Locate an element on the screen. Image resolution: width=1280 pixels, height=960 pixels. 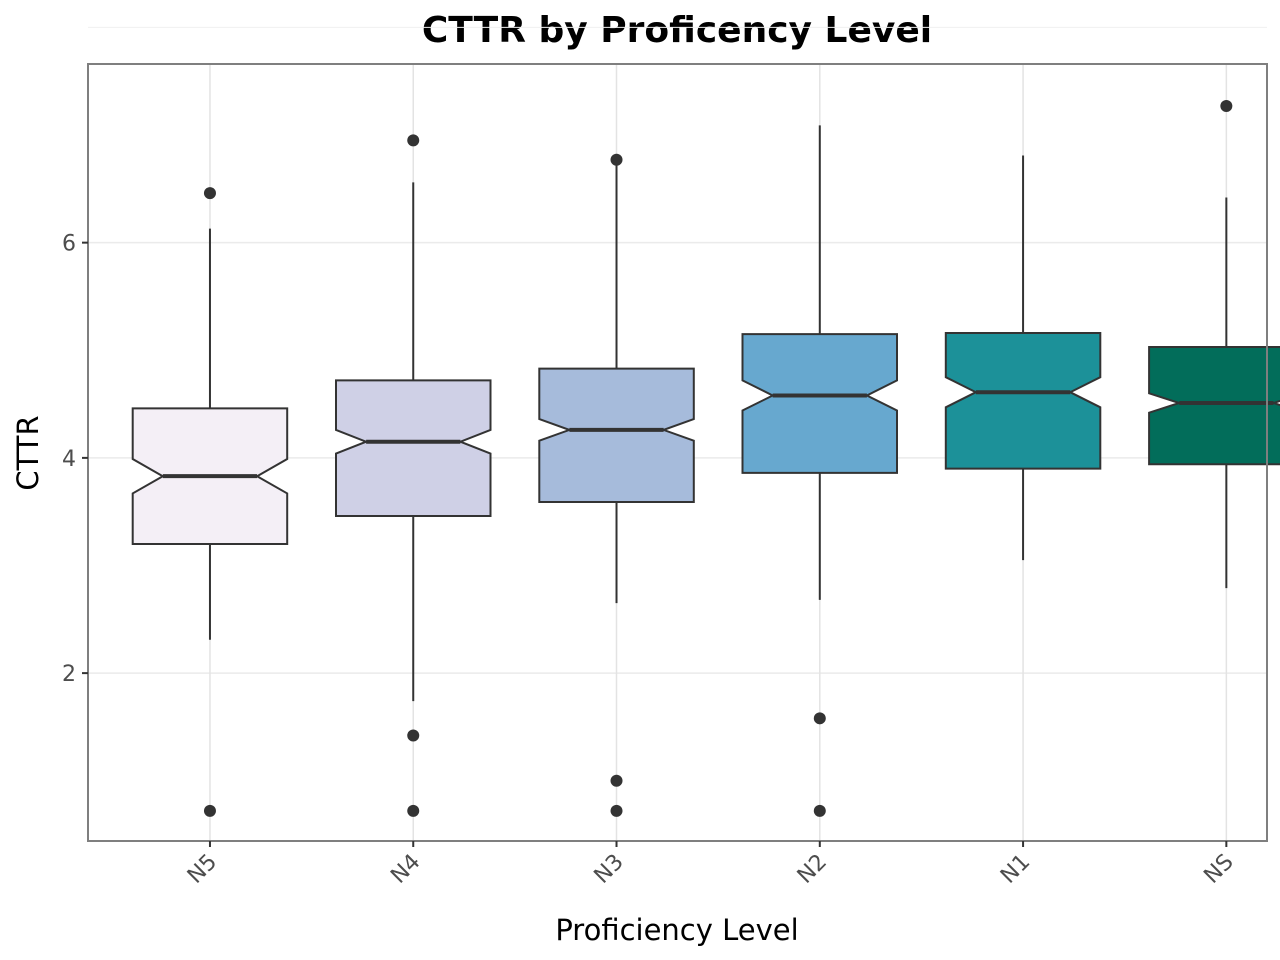
box-n5 is located at coordinates (210, 502).